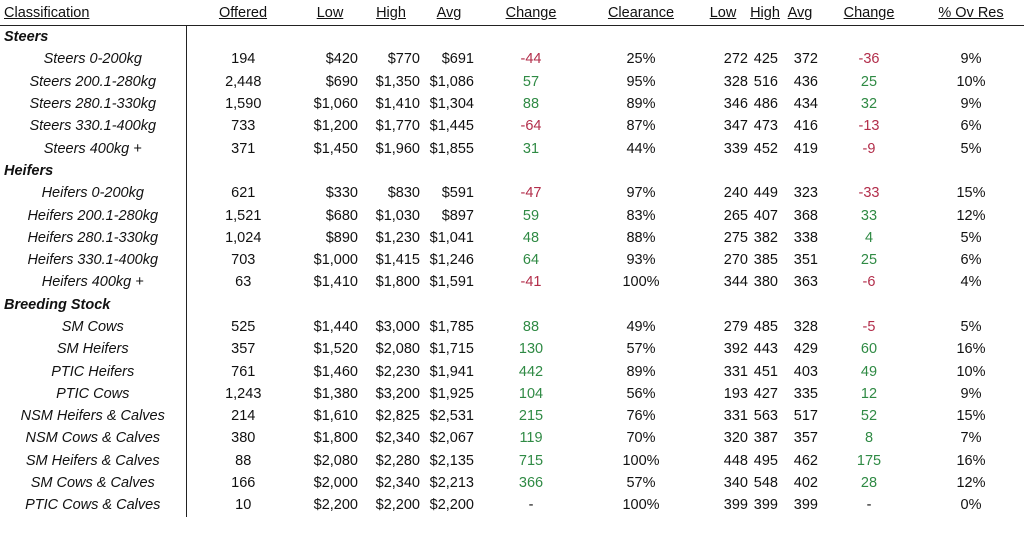  I want to click on cell-high-c-kg: 399, so click(765, 505).